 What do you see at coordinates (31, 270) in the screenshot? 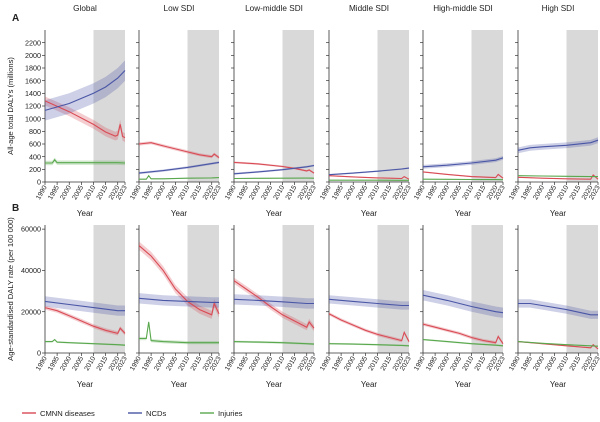
I see `y-tick-label: 40000` at bounding box center [31, 270].